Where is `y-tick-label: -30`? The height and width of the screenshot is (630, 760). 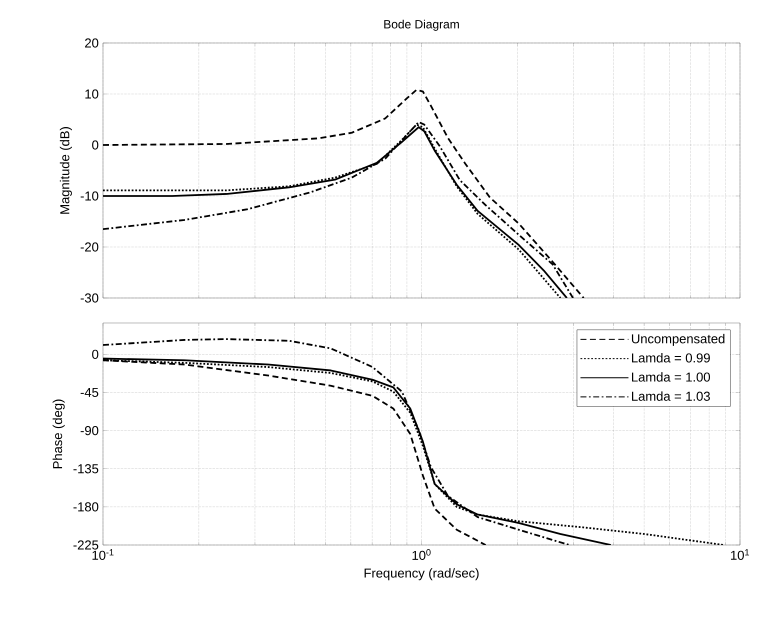
y-tick-label: -30 is located at coordinates (89, 298).